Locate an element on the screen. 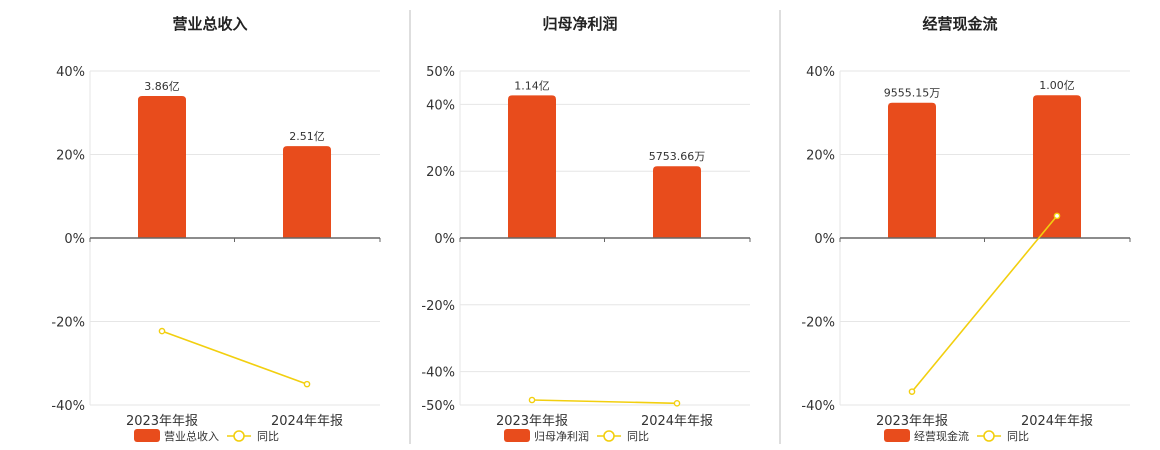 This screenshot has height=450, width=1160. legend-bar-label: 归母净利润 is located at coordinates (561, 436).